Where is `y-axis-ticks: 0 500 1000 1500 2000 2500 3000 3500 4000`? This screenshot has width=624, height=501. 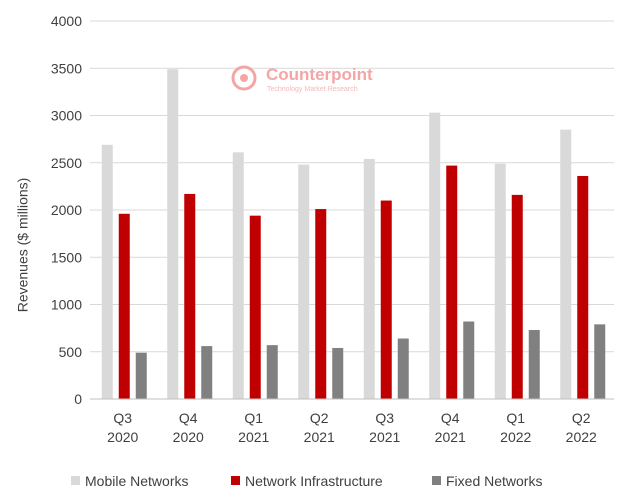
y-axis-ticks: 0 500 1000 1500 2000 2500 3000 3500 4000 is located at coordinates (66, 210).